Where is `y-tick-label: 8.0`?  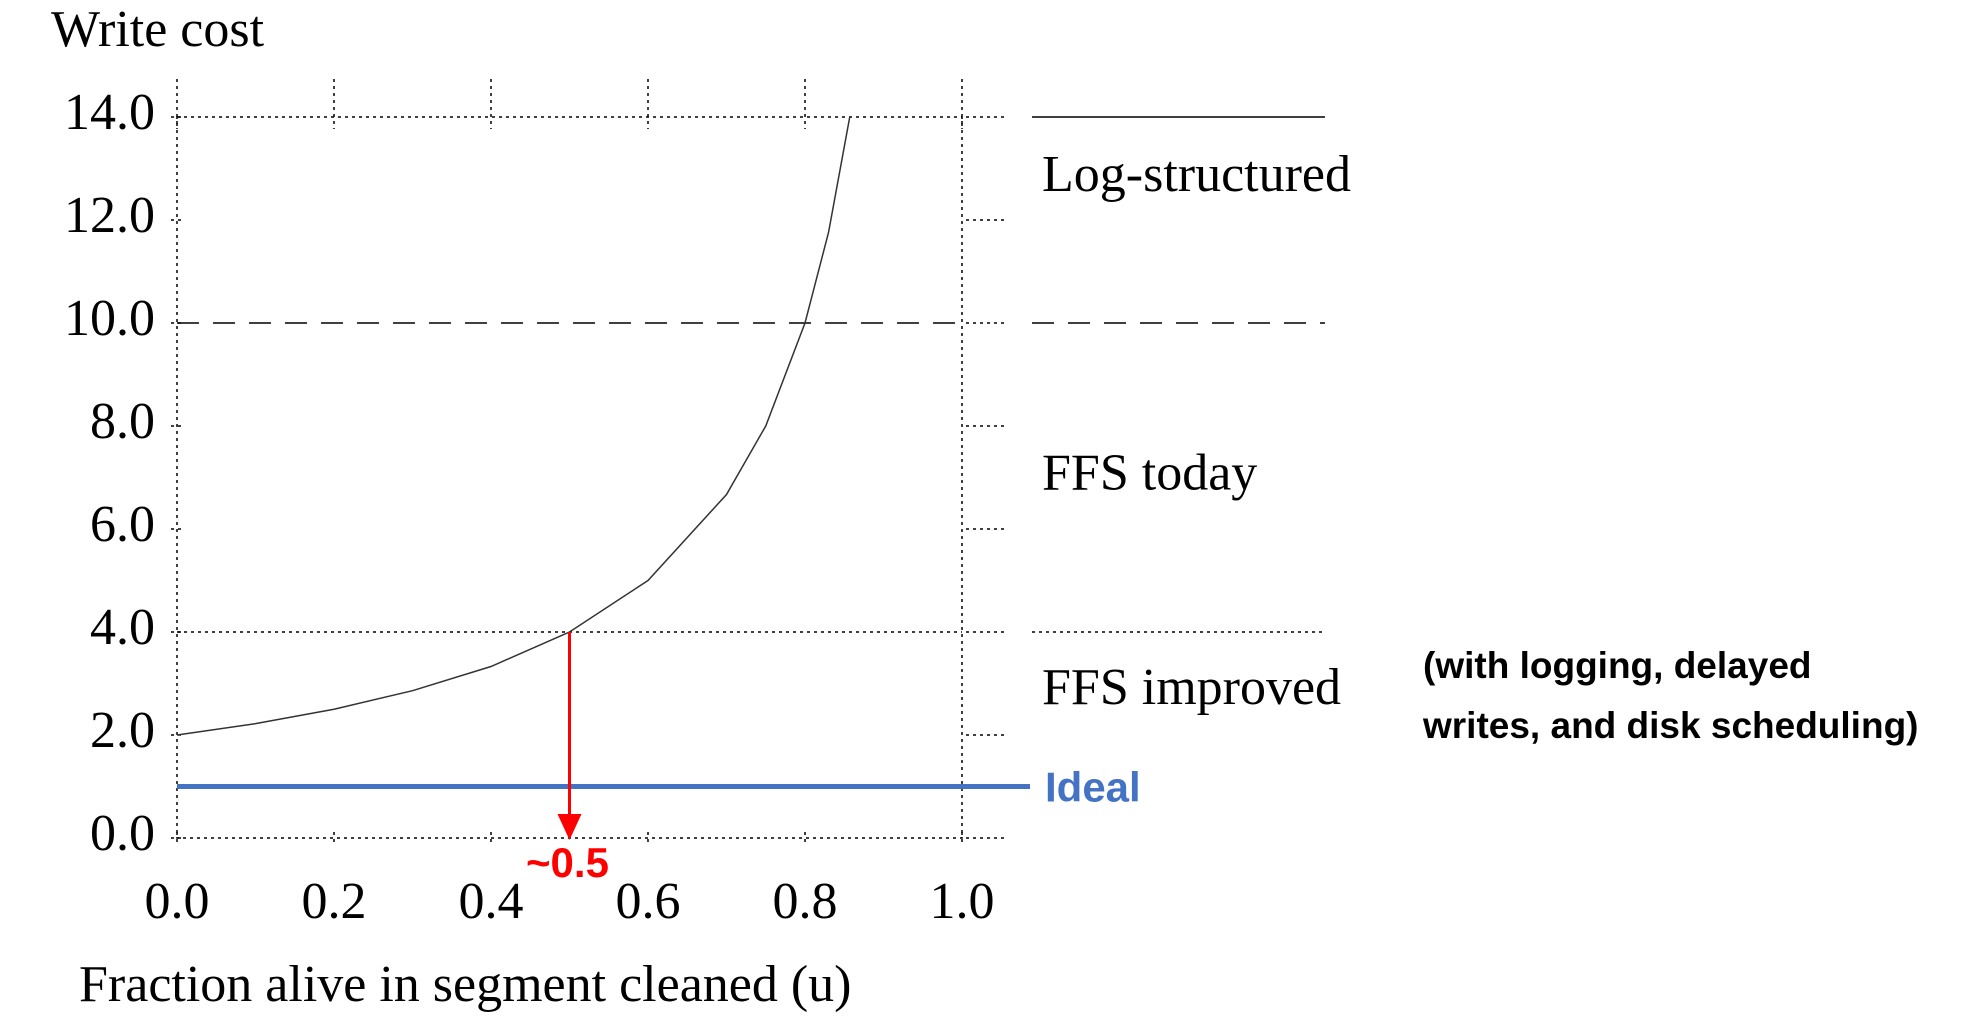 y-tick-label: 8.0 is located at coordinates (122, 421).